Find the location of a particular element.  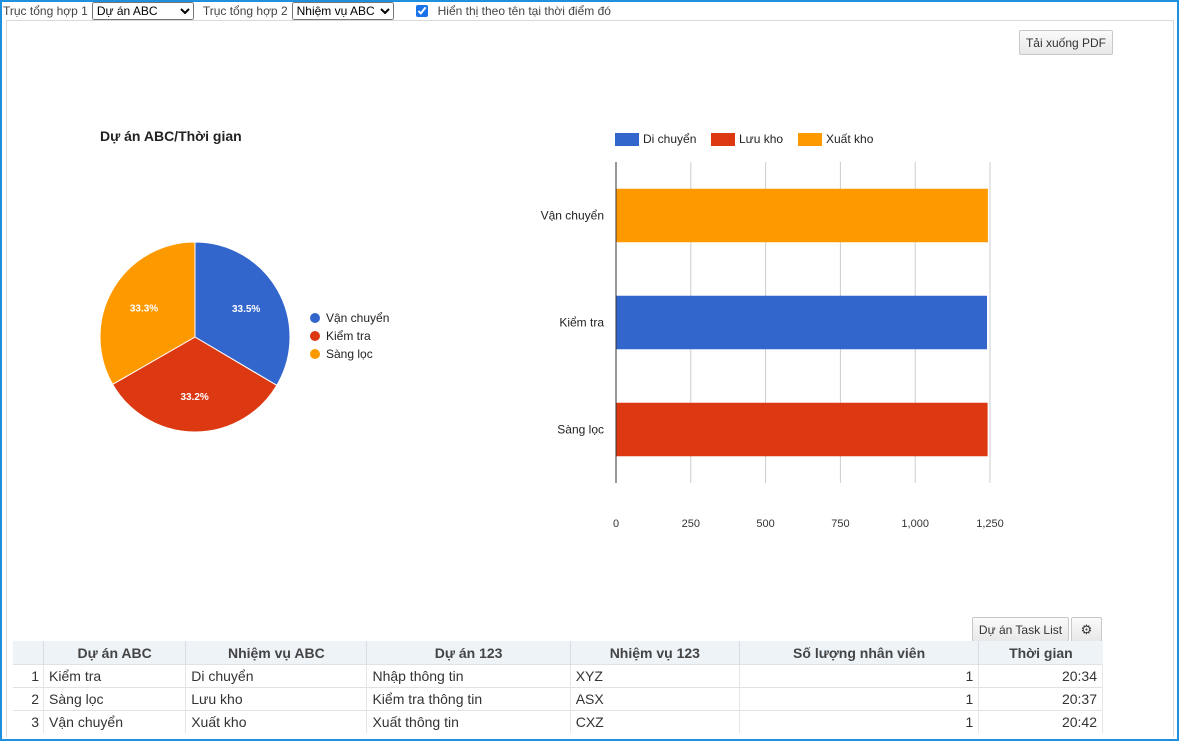

download-pdf-button: Tải xuống PDF is located at coordinates (1066, 42).